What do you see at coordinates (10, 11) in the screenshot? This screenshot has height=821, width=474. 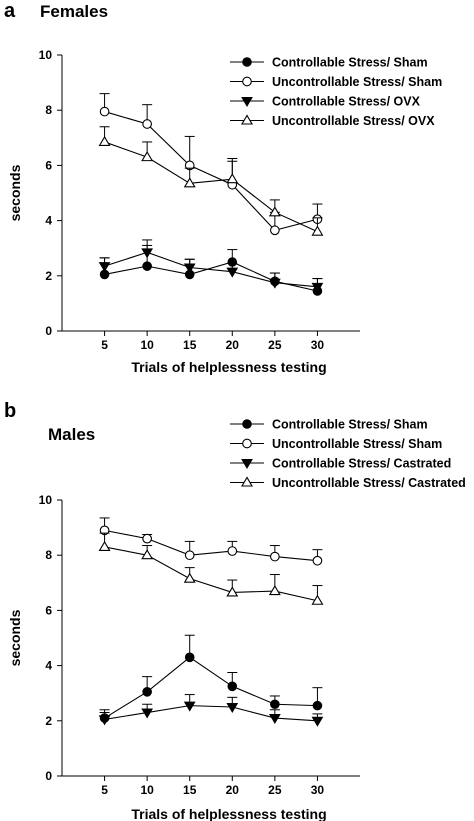 I see `panel-letter: a` at bounding box center [10, 11].